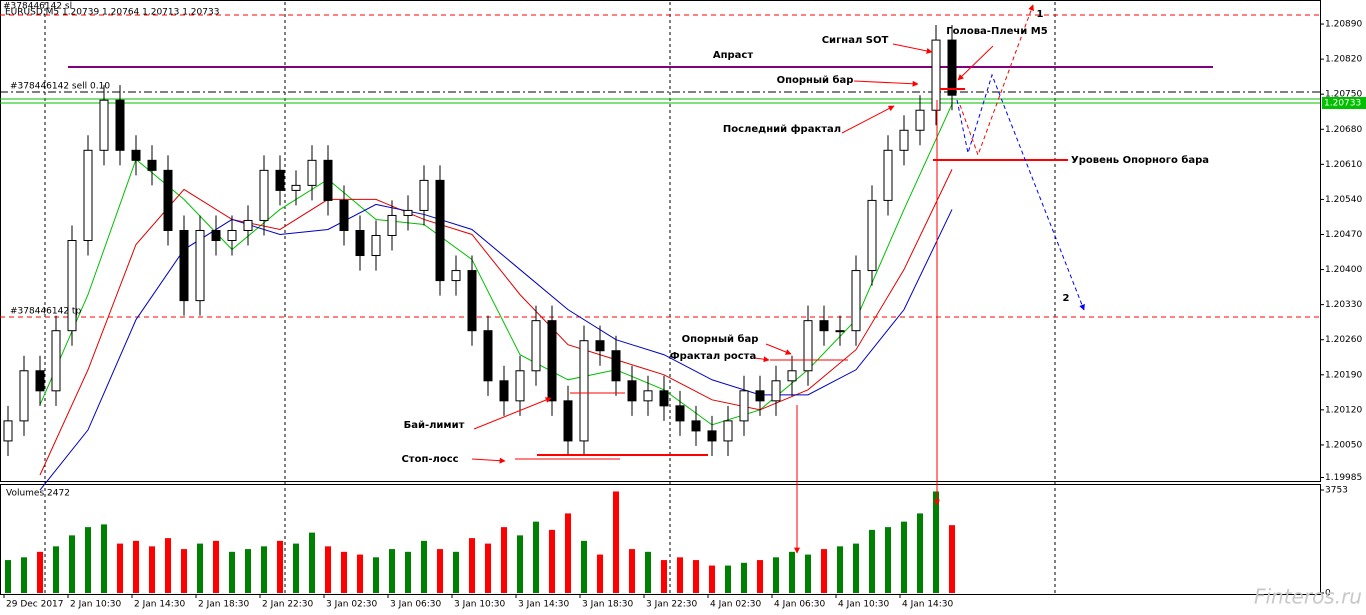 Image resolution: width=1366 pixels, height=615 pixels. I want to click on y-tick-label: 1.20330, so click(1343, 305).